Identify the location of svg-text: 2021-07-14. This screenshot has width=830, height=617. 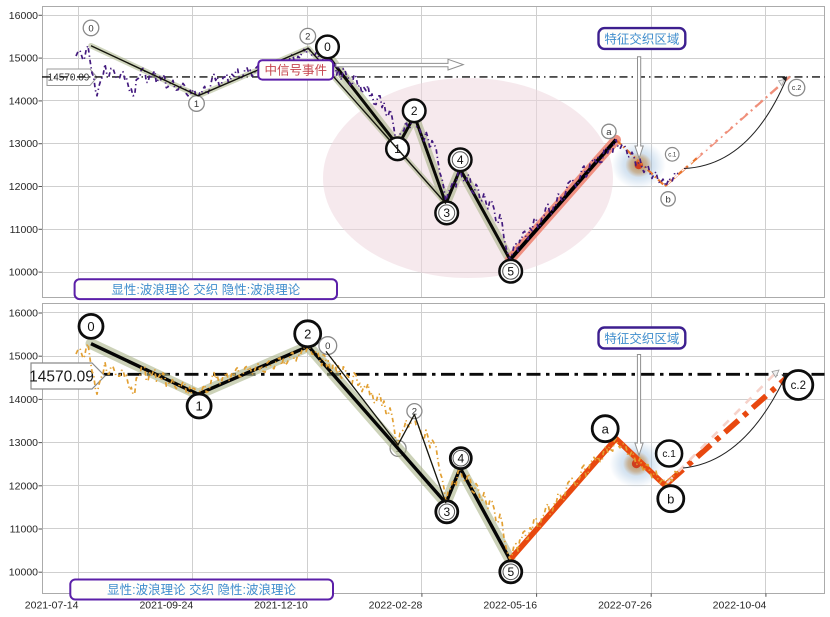
(52, 606).